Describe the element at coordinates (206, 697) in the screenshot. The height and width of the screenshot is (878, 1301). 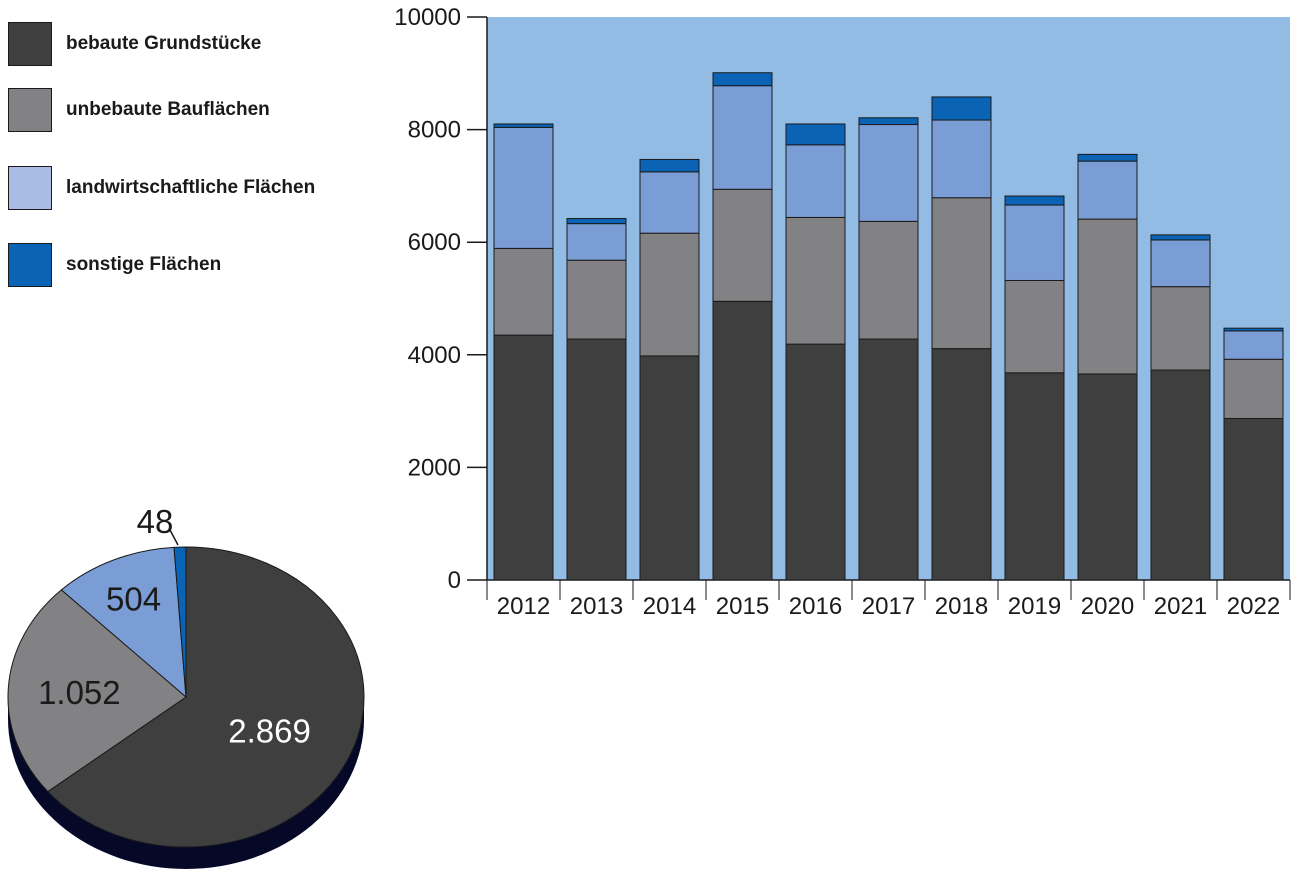
I see `pie-slice-built` at that location.